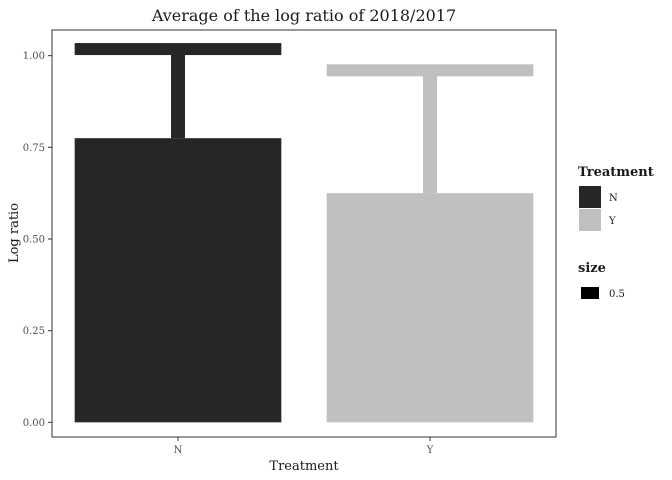 This screenshot has height=480, width=672. I want to click on legend-title-treatment: Treatment, so click(616, 172).